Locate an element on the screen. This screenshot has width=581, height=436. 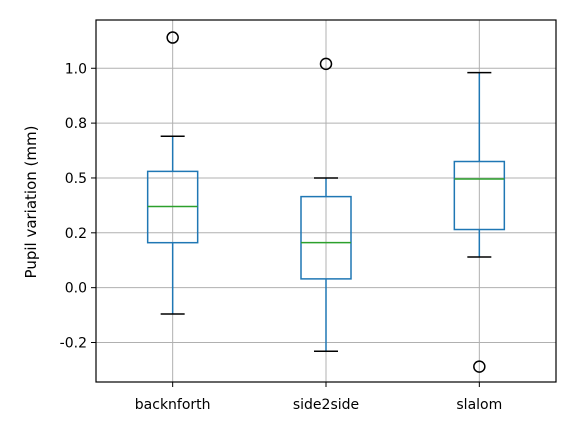
y-axis-label: Pupil variation (mm) is located at coordinates (31, 202).